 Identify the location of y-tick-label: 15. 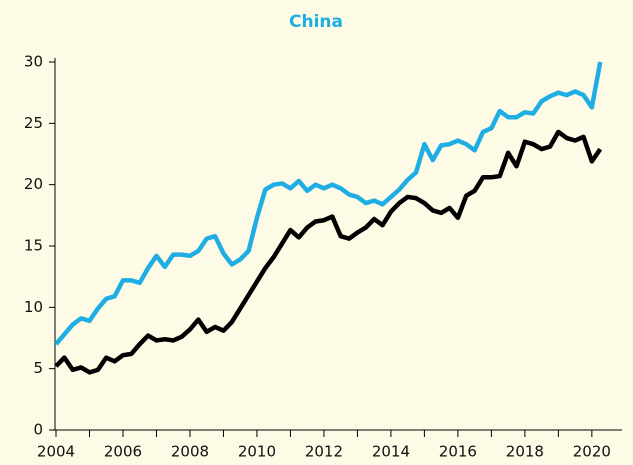
(33, 246).